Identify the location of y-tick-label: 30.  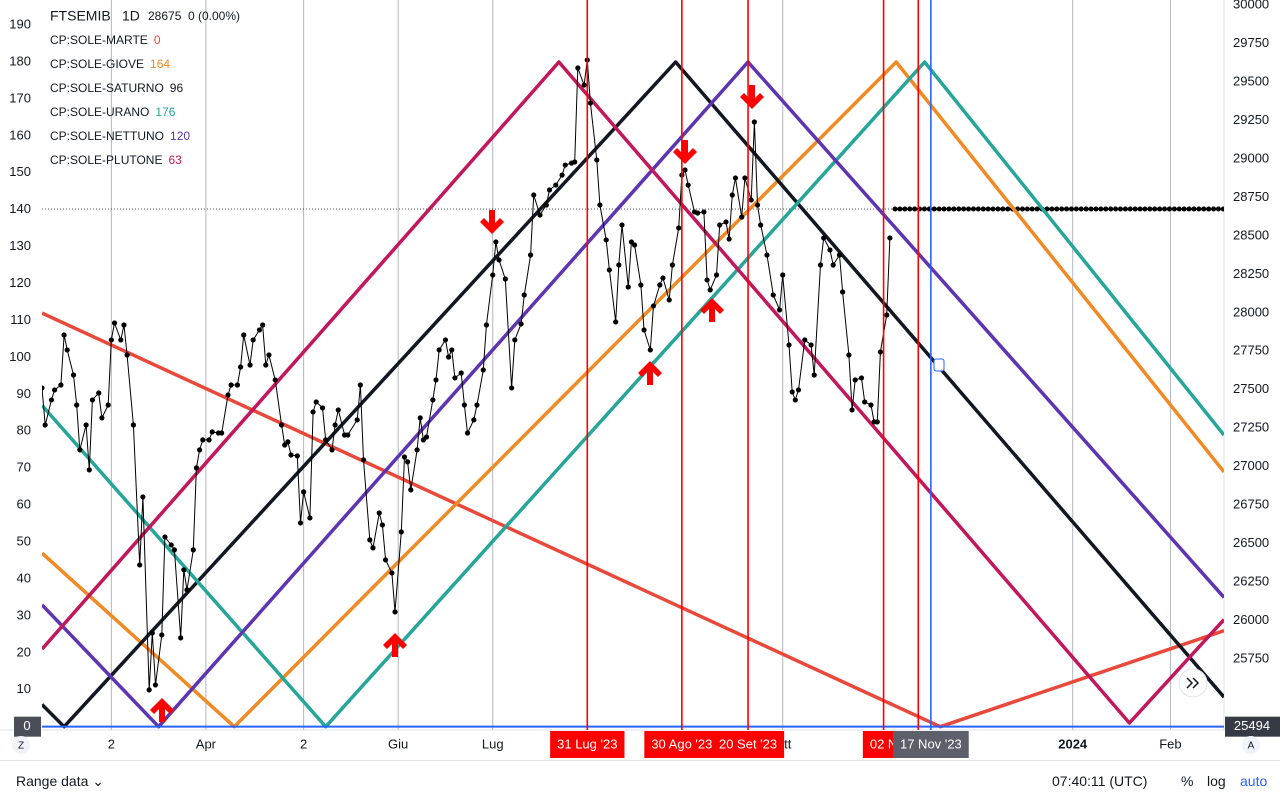
(24, 614).